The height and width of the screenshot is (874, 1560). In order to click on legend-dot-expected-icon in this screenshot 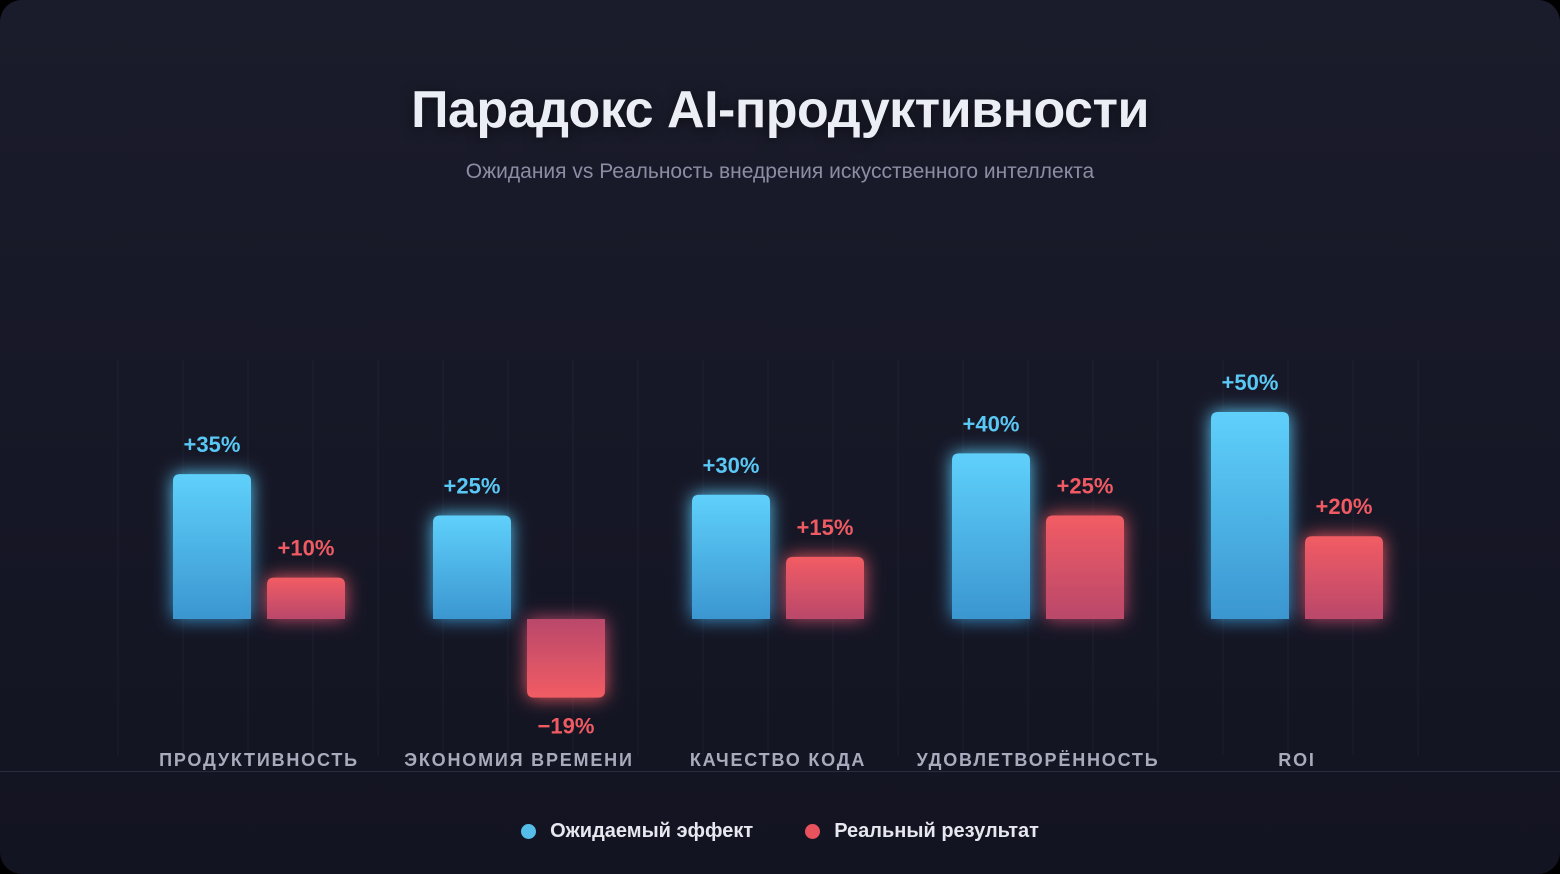, I will do `click(529, 831)`.